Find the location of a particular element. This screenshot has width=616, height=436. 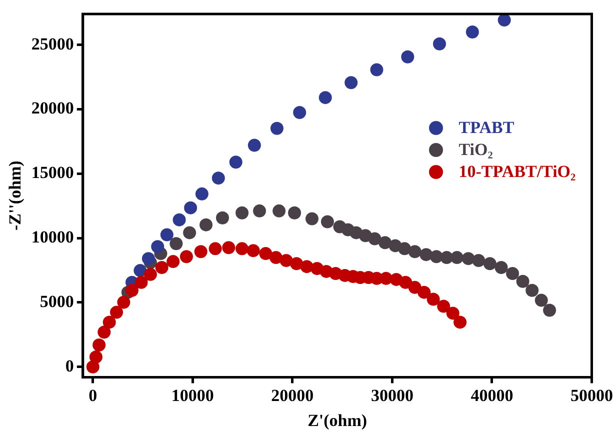

x-tick-label: 30000 is located at coordinates (392, 395).